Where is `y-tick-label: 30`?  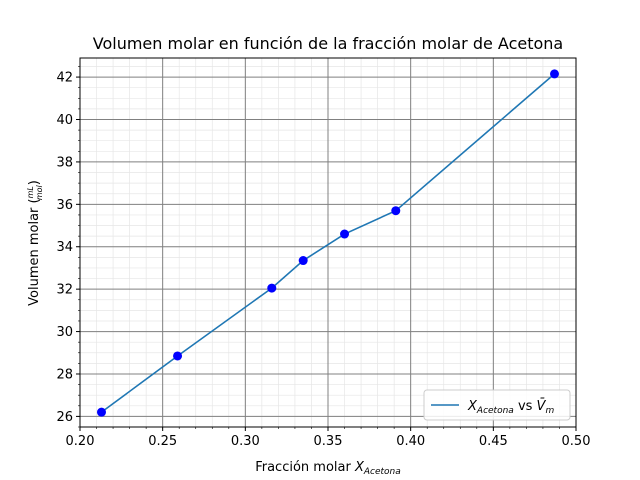 y-tick-label: 30 is located at coordinates (64, 332).